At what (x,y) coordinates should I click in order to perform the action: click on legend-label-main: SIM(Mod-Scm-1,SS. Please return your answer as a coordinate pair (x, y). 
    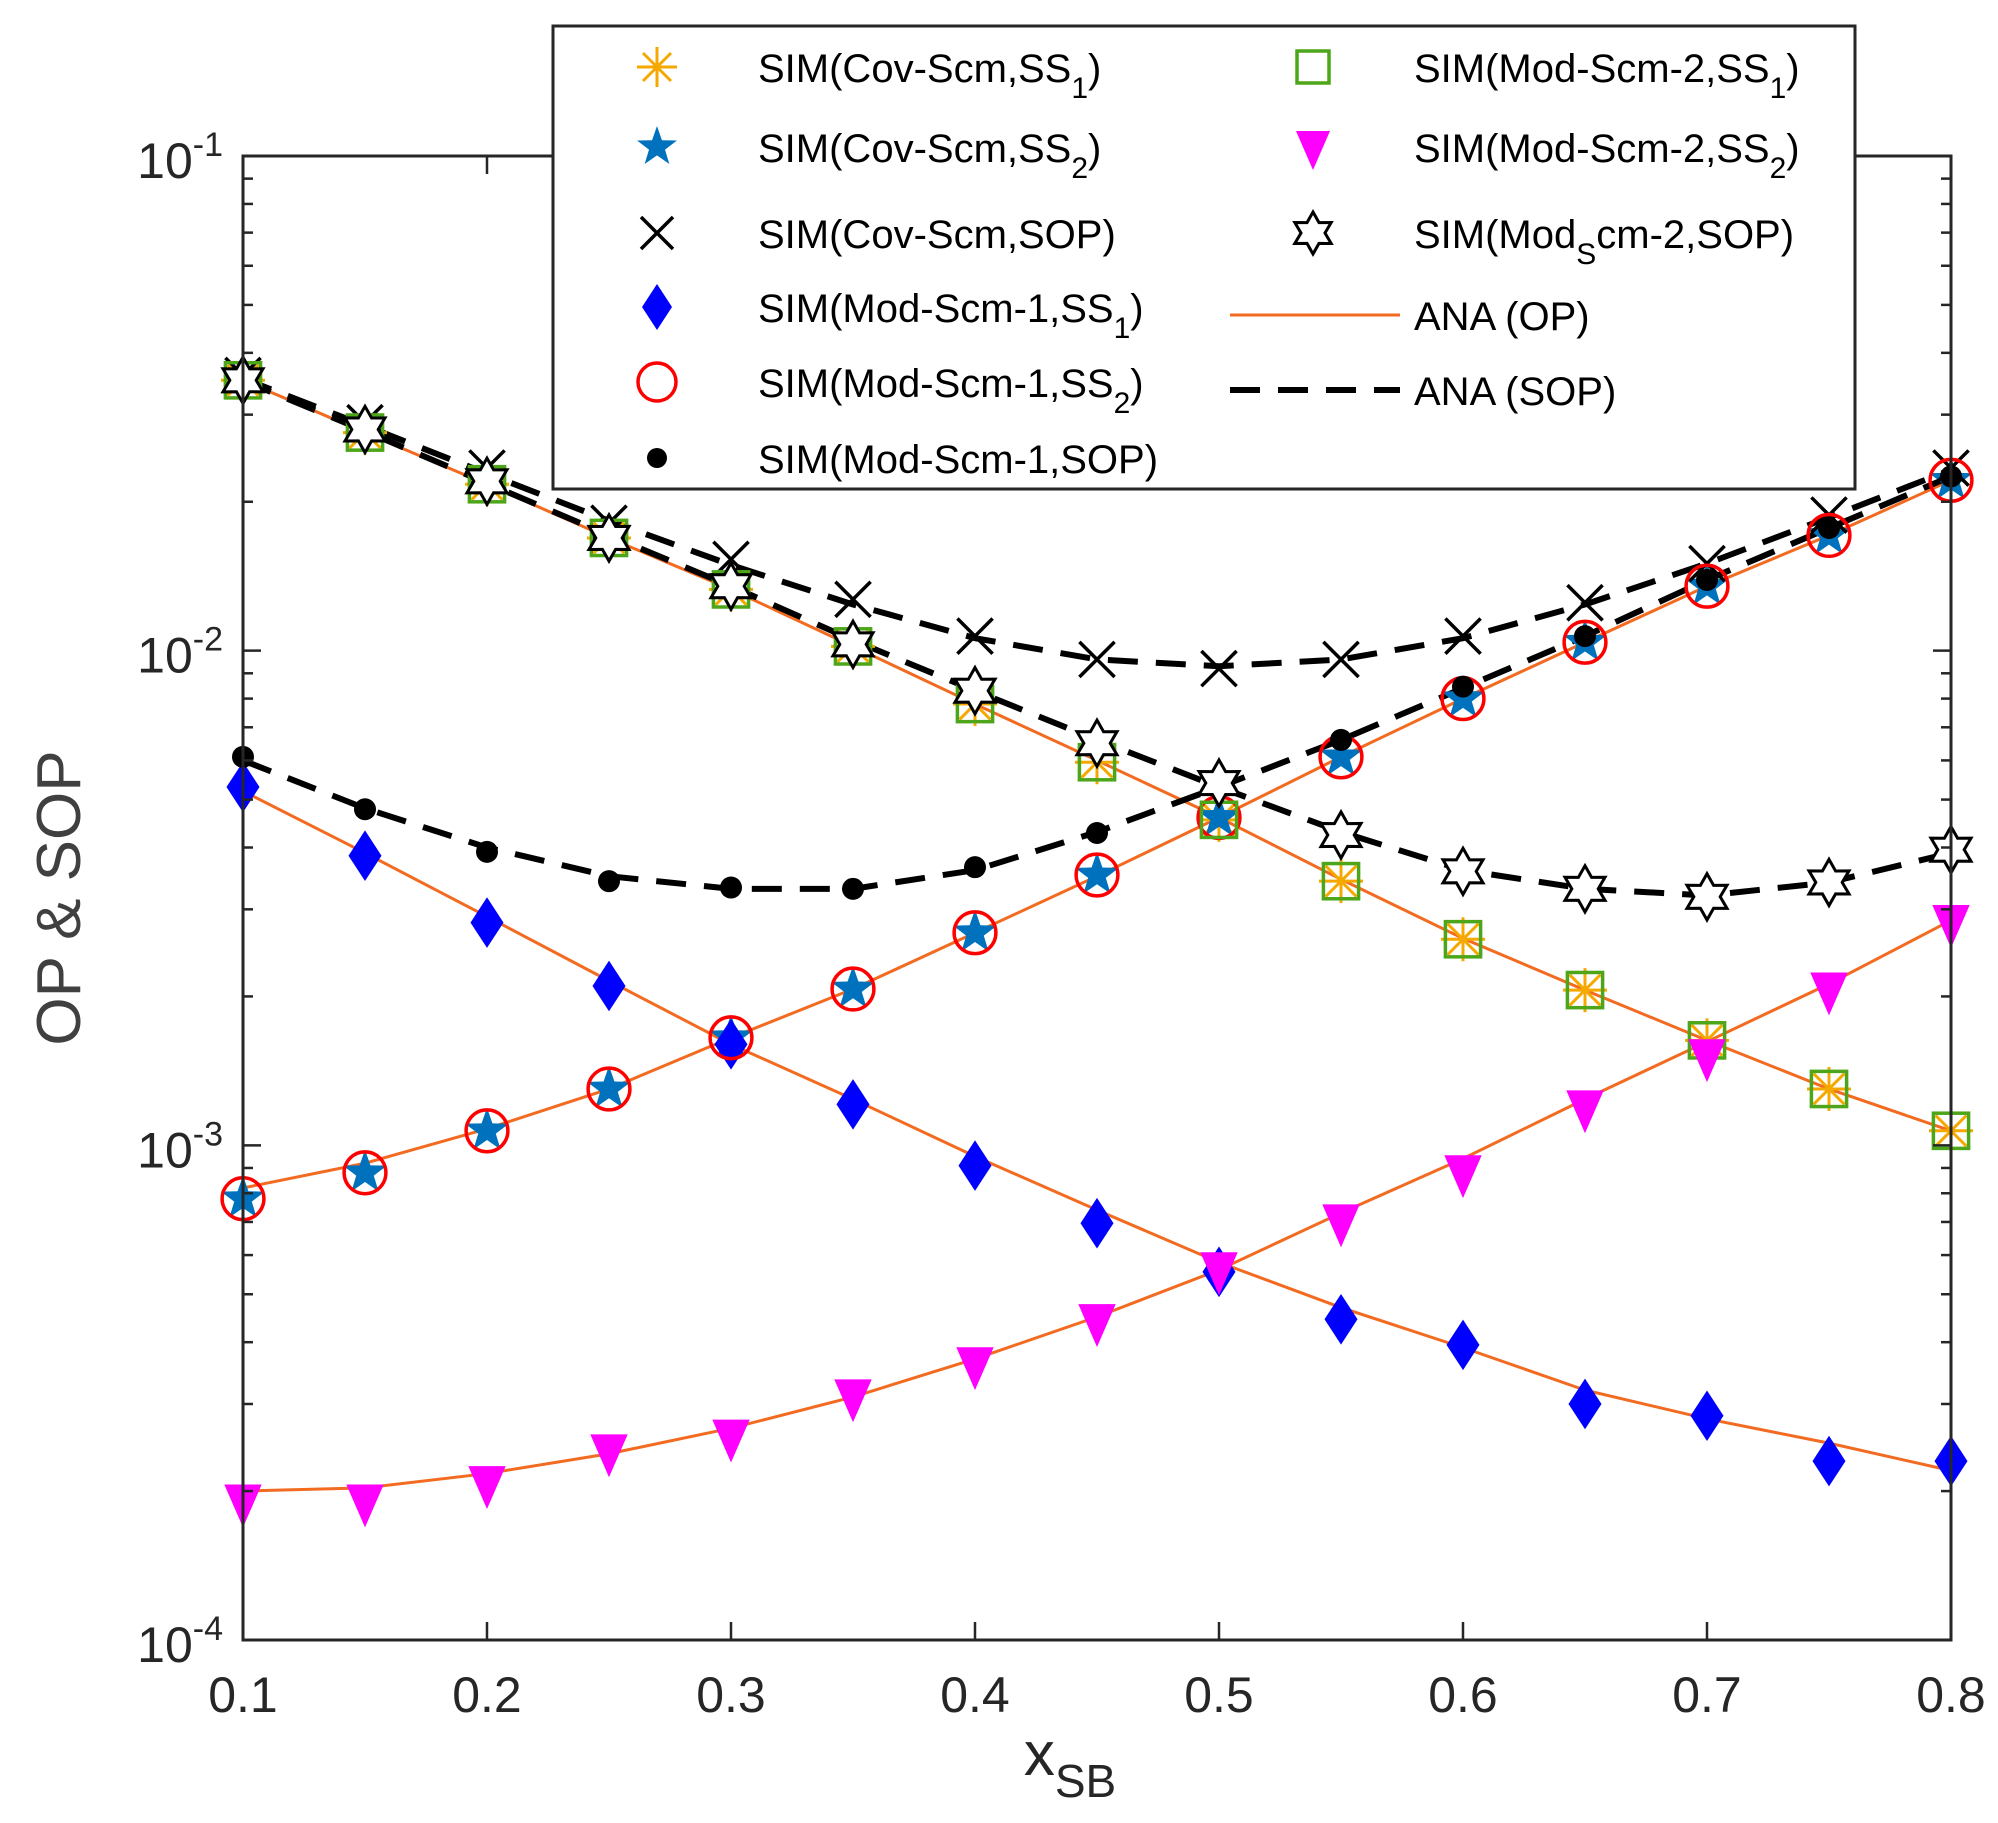
    Looking at the image, I should click on (936, 384).